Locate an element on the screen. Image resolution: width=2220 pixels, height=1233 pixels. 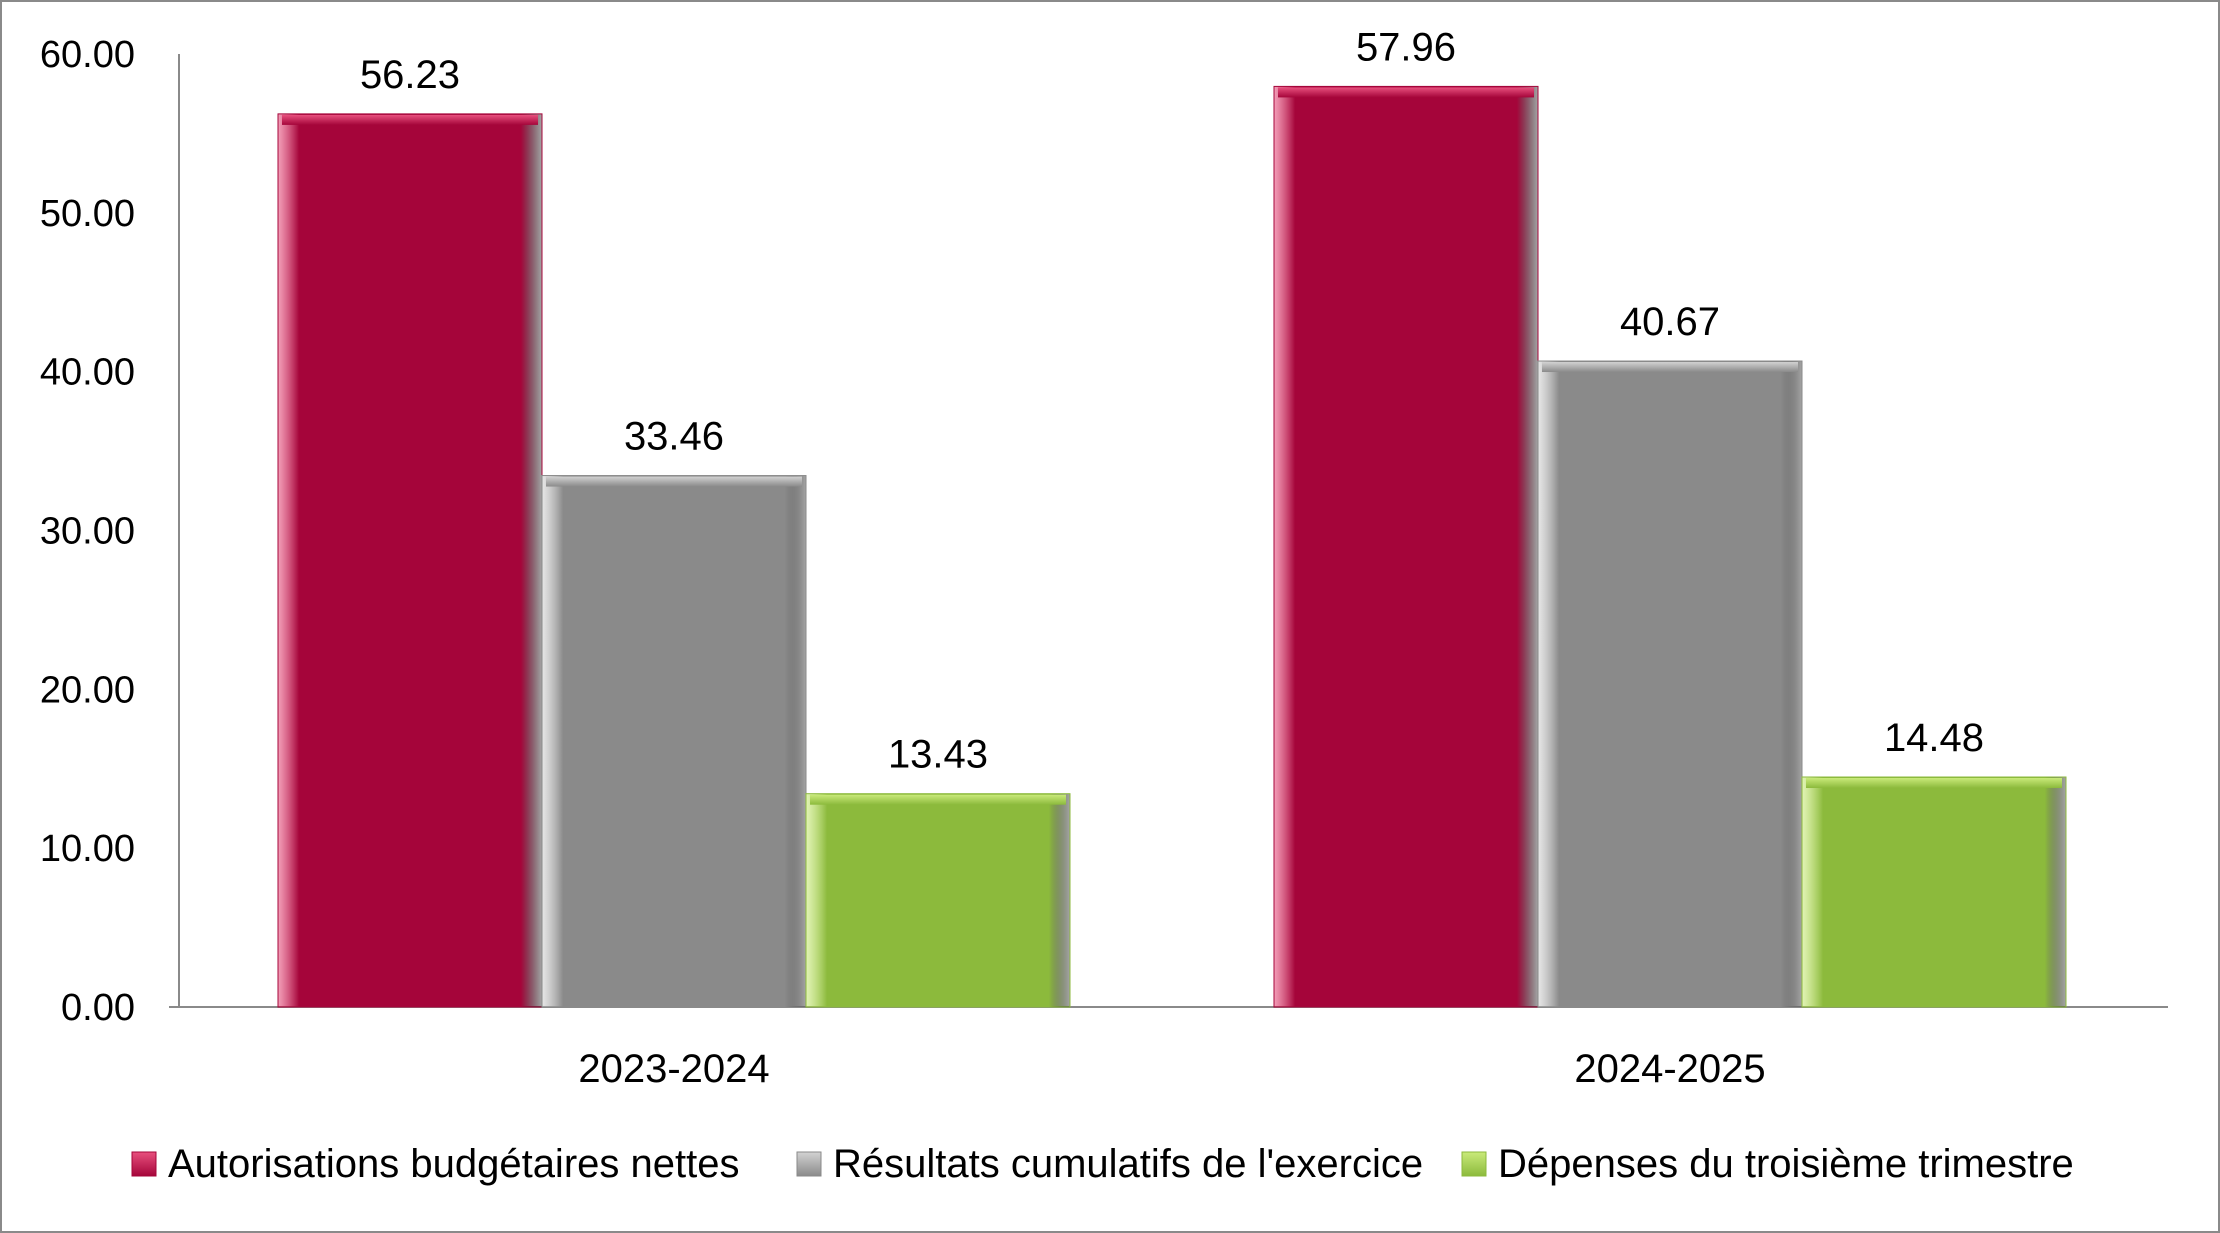
y-tick-label: 30.00 is located at coordinates (87, 532).